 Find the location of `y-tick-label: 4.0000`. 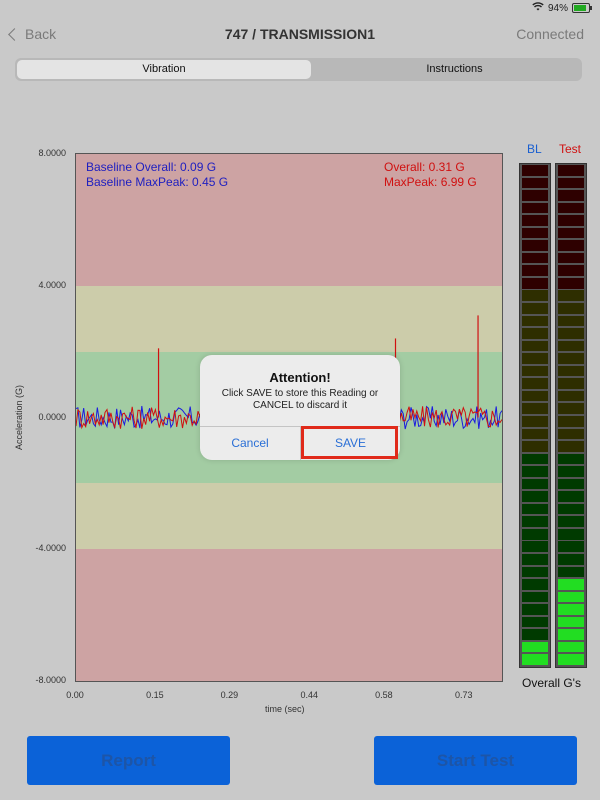

y-tick-label: 4.0000 is located at coordinates (52, 284).